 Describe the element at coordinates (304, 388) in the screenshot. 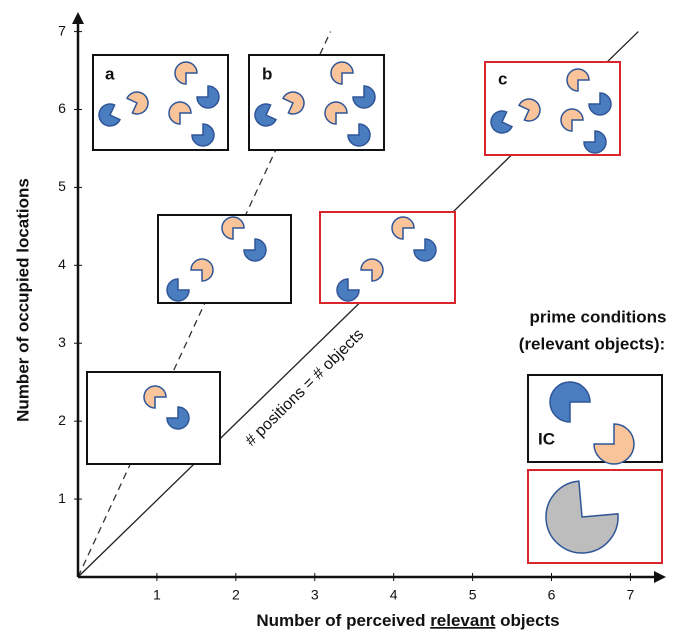

I see `identity-label: # positions = # objects` at that location.